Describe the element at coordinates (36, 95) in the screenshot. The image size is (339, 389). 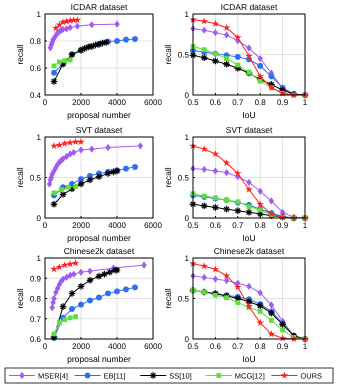
I see `y-tick-label: 0.4` at that location.